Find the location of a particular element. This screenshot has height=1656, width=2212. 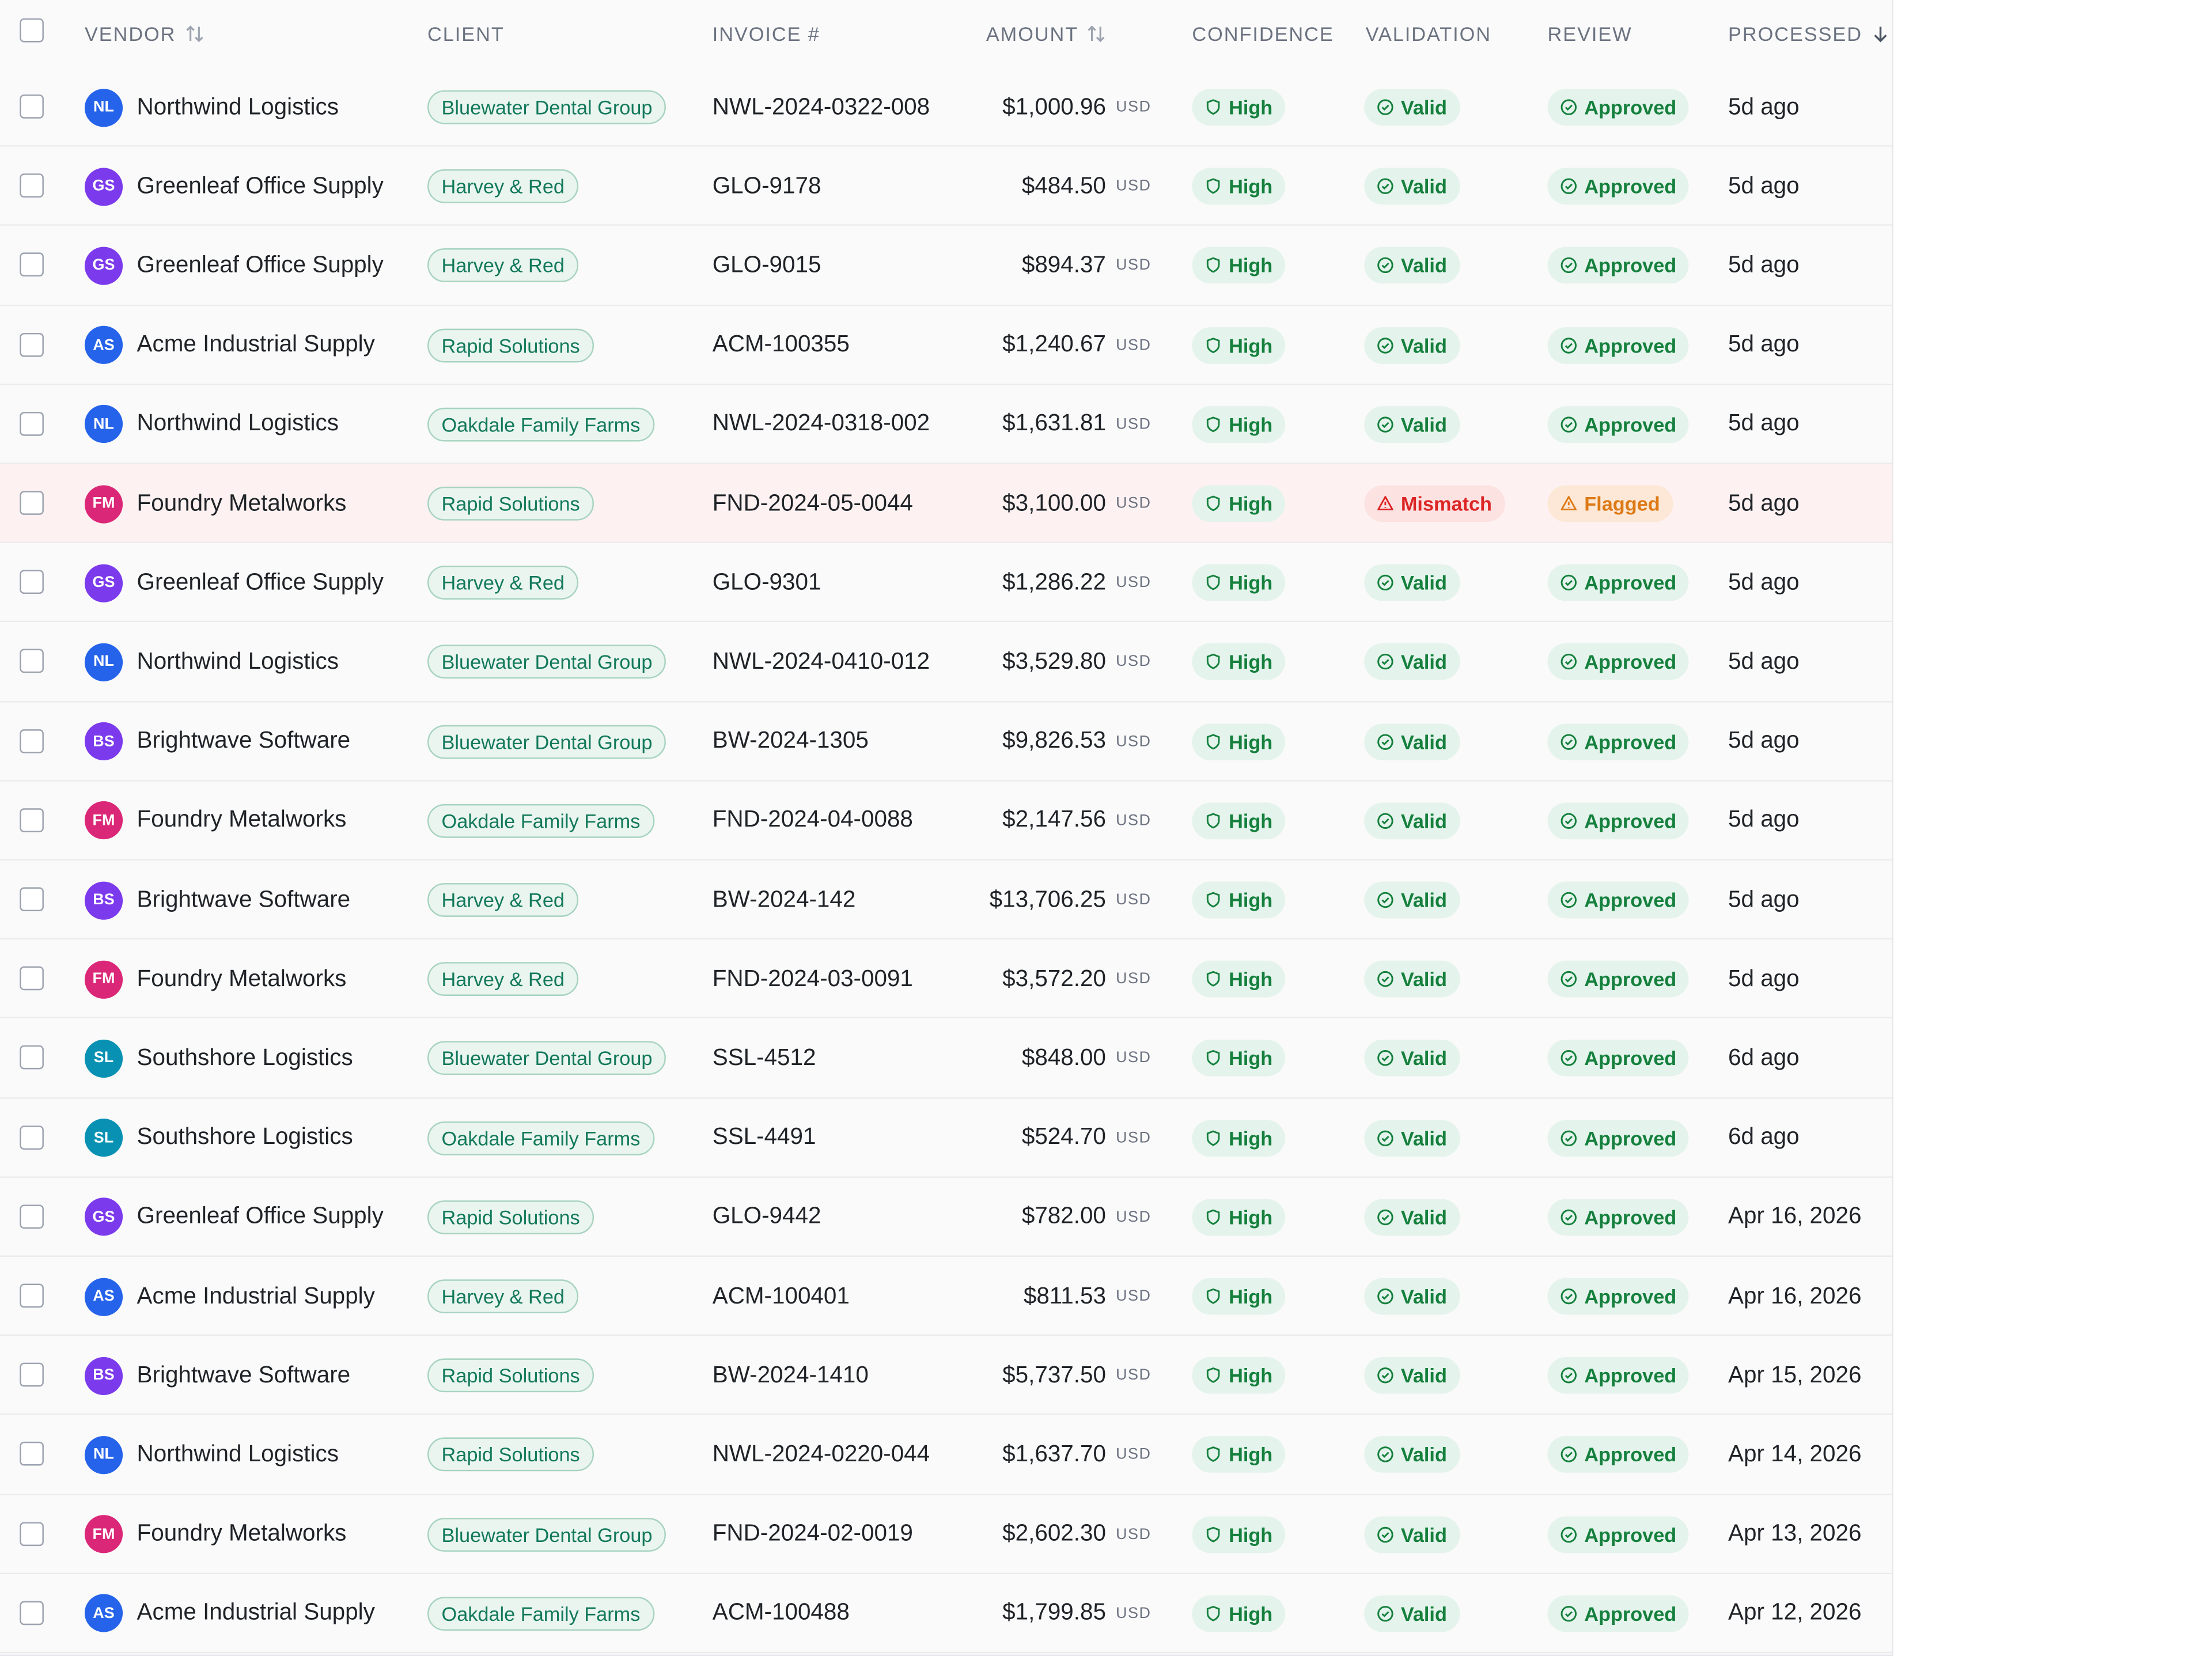

review-cell: Approved is located at coordinates (1618, 1137).